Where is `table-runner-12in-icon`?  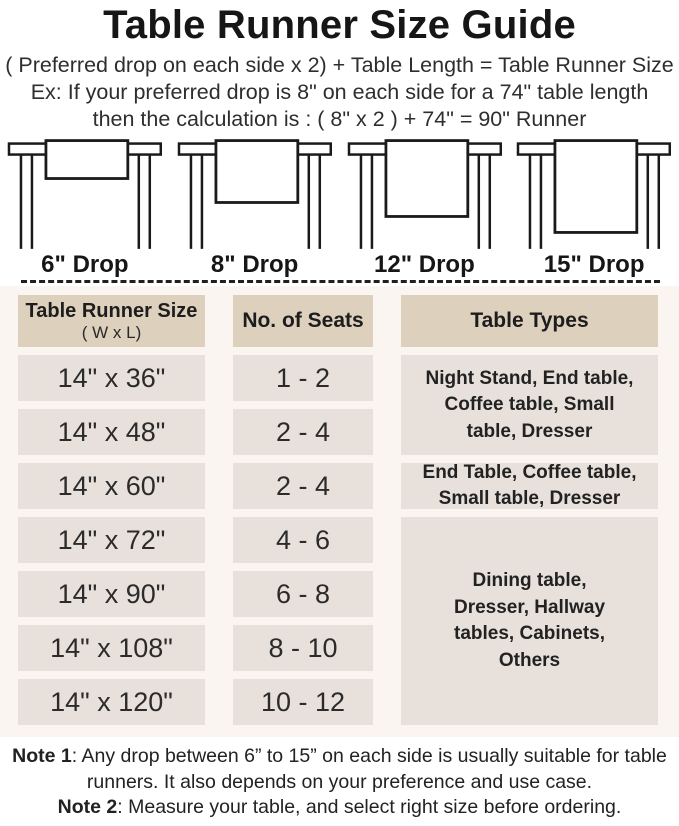 table-runner-12in-icon is located at coordinates (424, 194).